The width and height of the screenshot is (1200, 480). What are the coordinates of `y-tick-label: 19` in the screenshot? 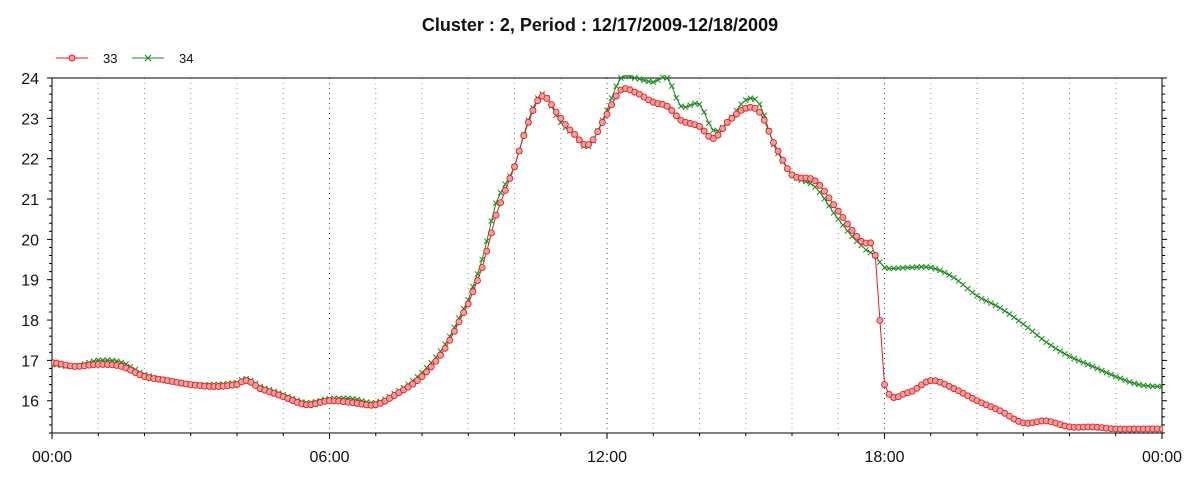 It's located at (30, 281).